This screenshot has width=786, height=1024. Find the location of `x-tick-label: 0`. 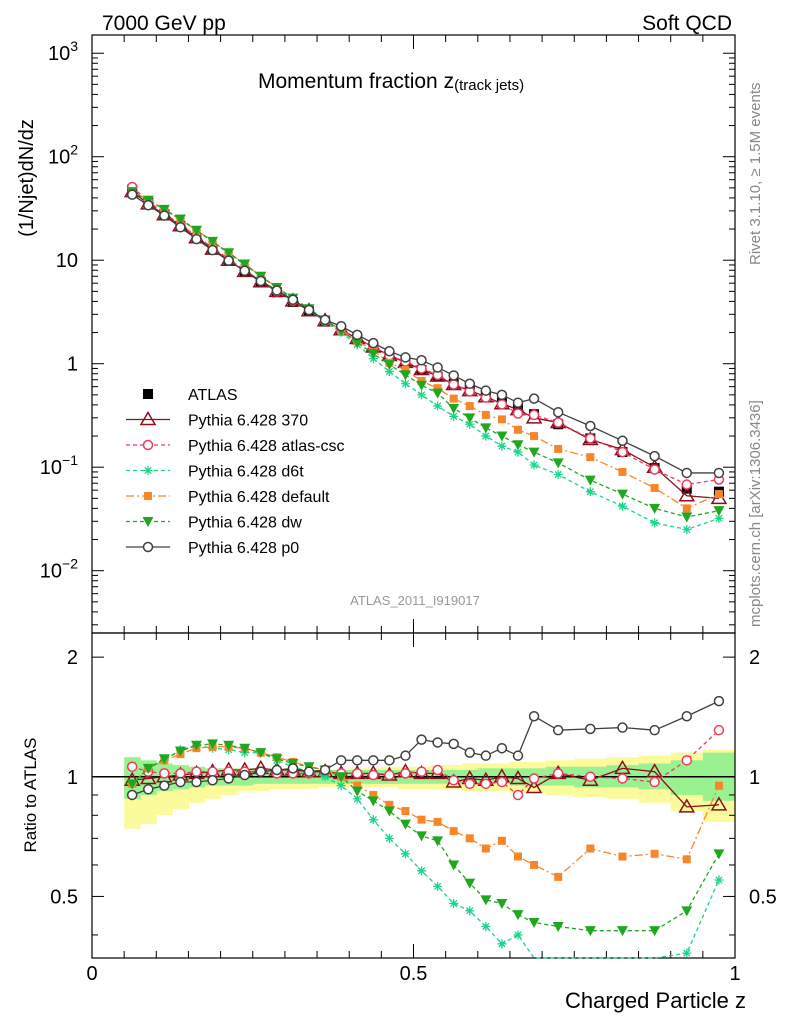

x-tick-label: 0 is located at coordinates (91, 974).